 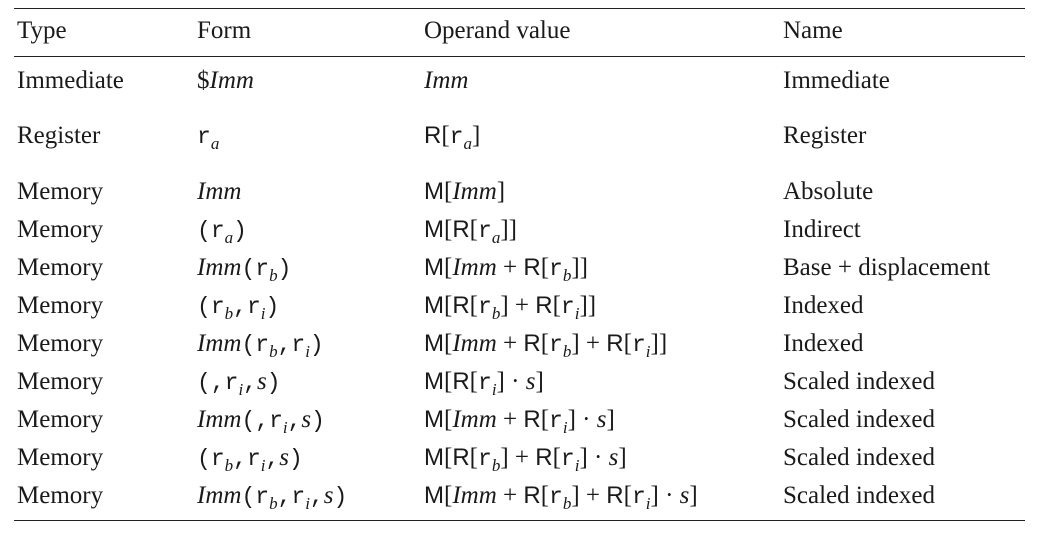 What do you see at coordinates (239, 383) in the screenshot?
I see `row-form: (,ri,s)` at bounding box center [239, 383].